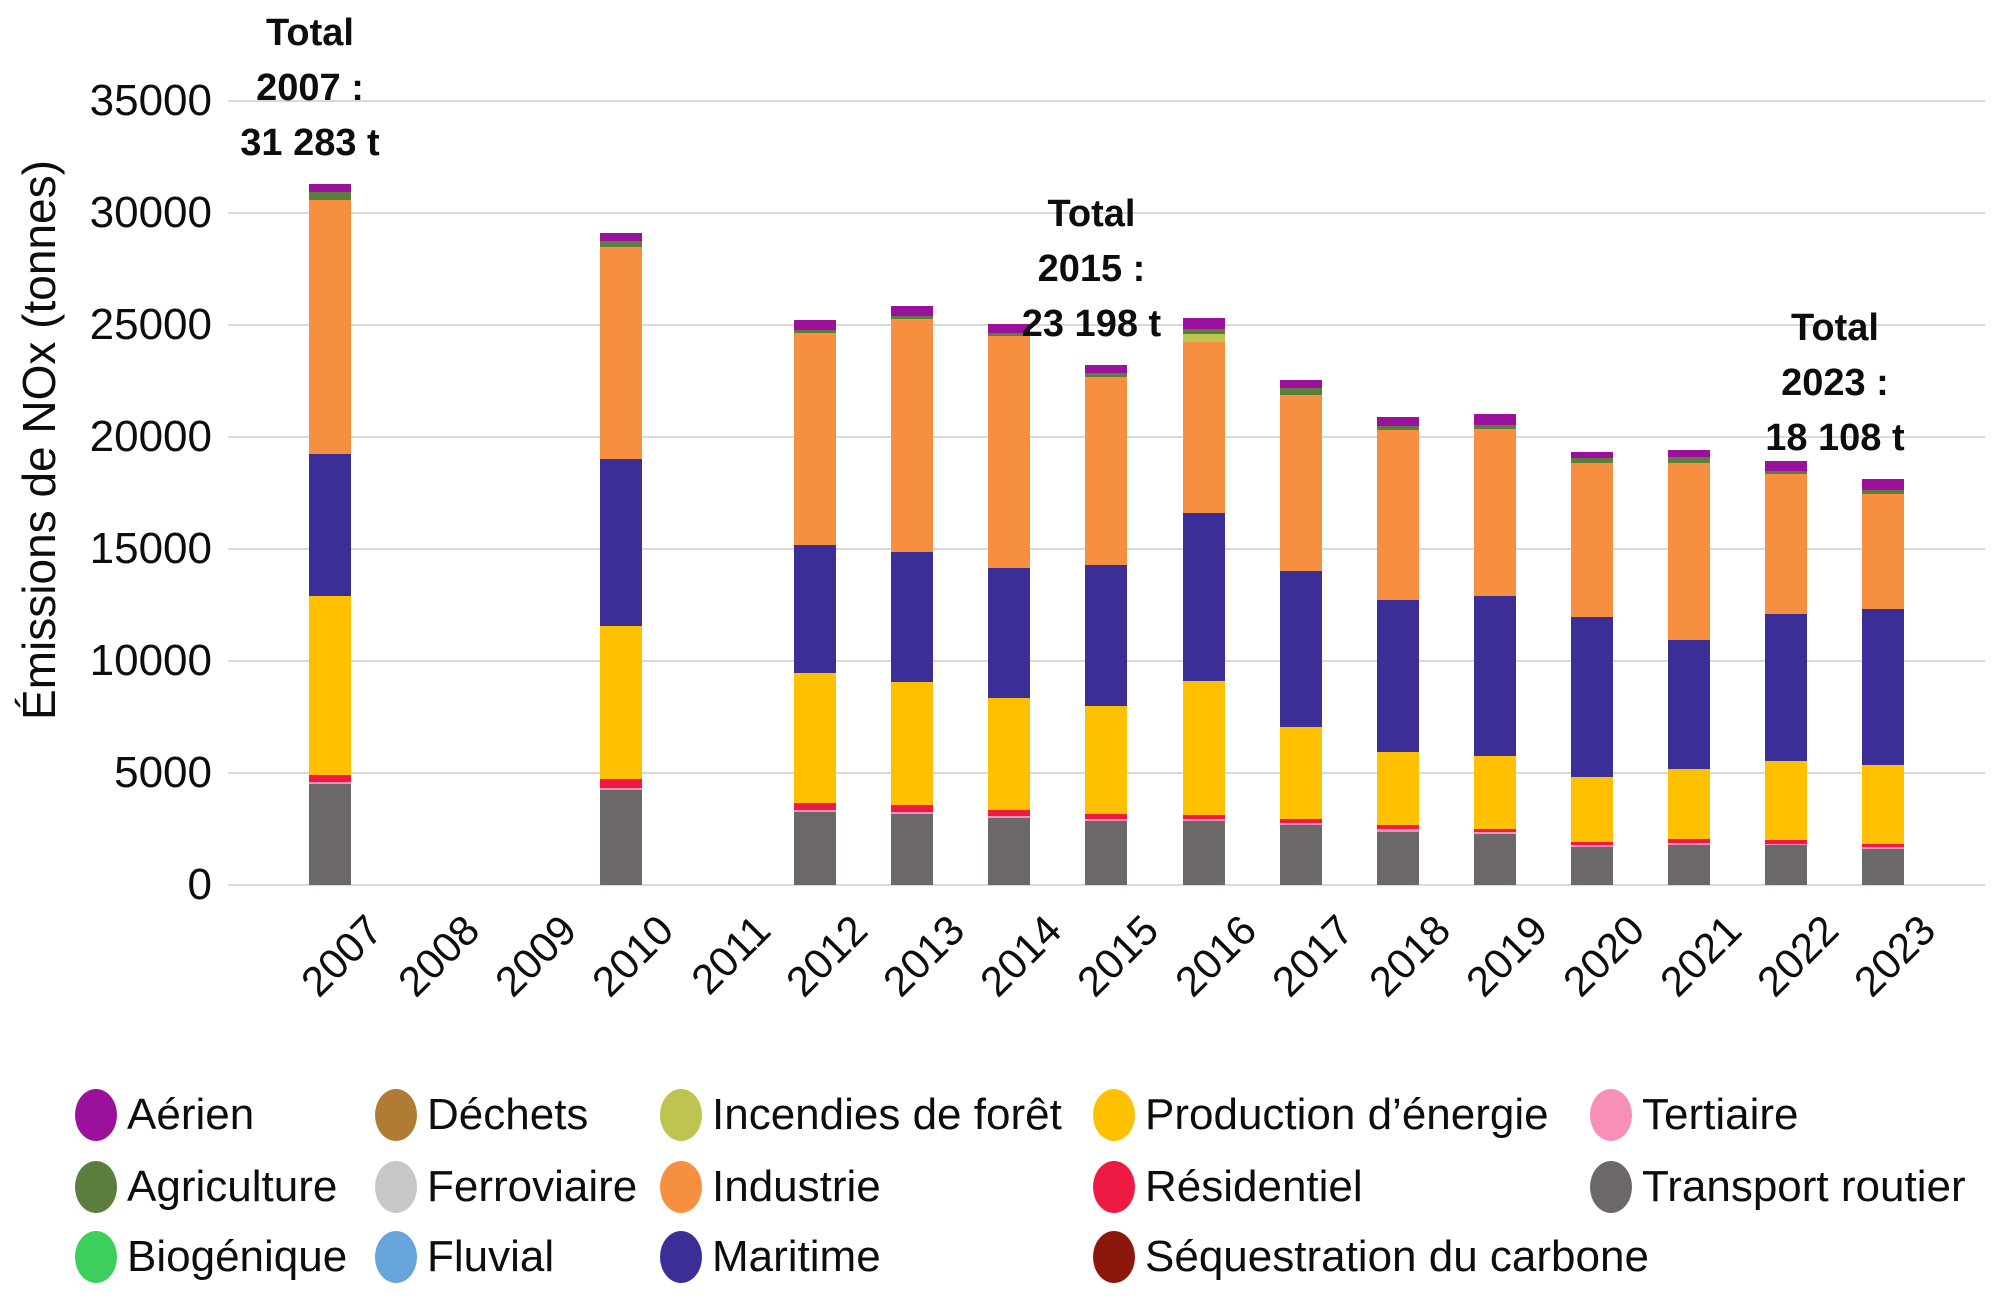 This screenshot has width=2000, height=1307. I want to click on legend-item-r-sidentiel: Résidentiel, so click(1228, 1187).